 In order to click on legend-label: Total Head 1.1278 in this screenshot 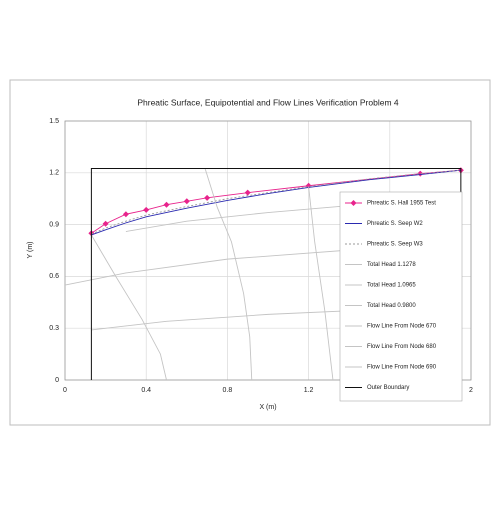, I will do `click(391, 265)`.